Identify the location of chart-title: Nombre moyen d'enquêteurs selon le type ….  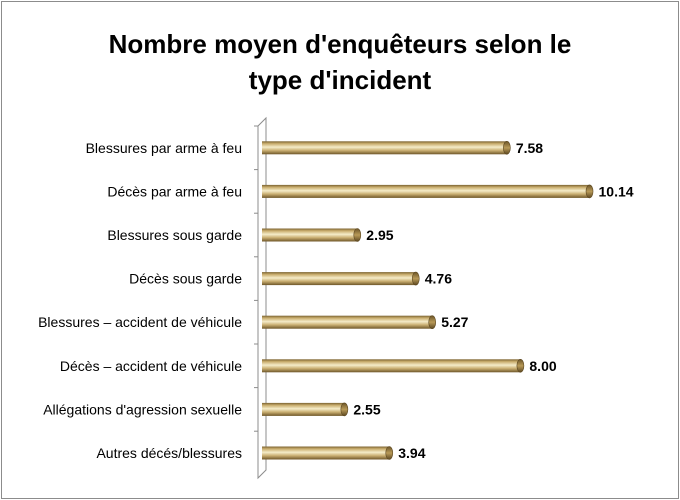
(340, 62).